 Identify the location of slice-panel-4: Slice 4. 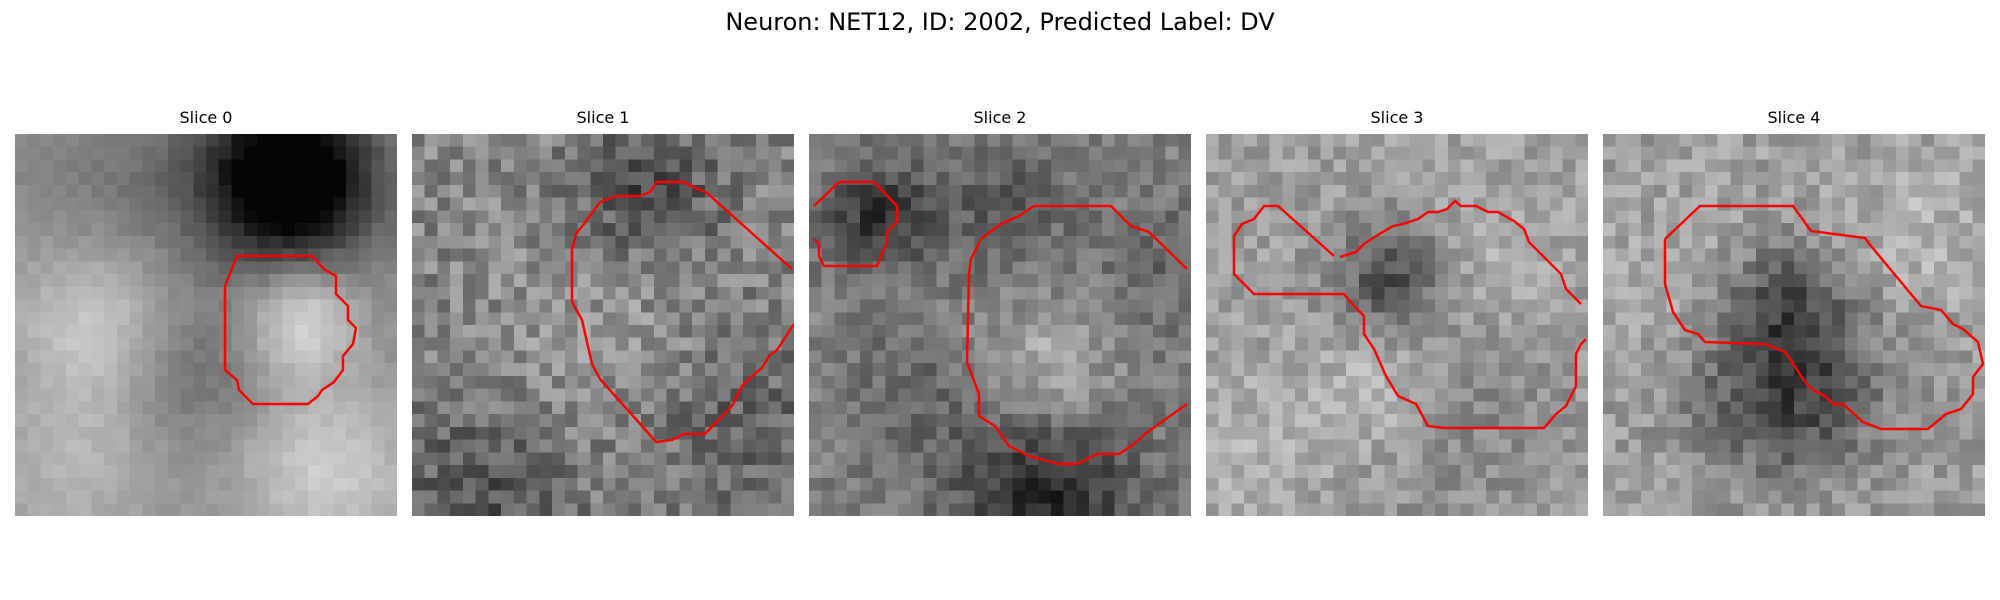
(1794, 312).